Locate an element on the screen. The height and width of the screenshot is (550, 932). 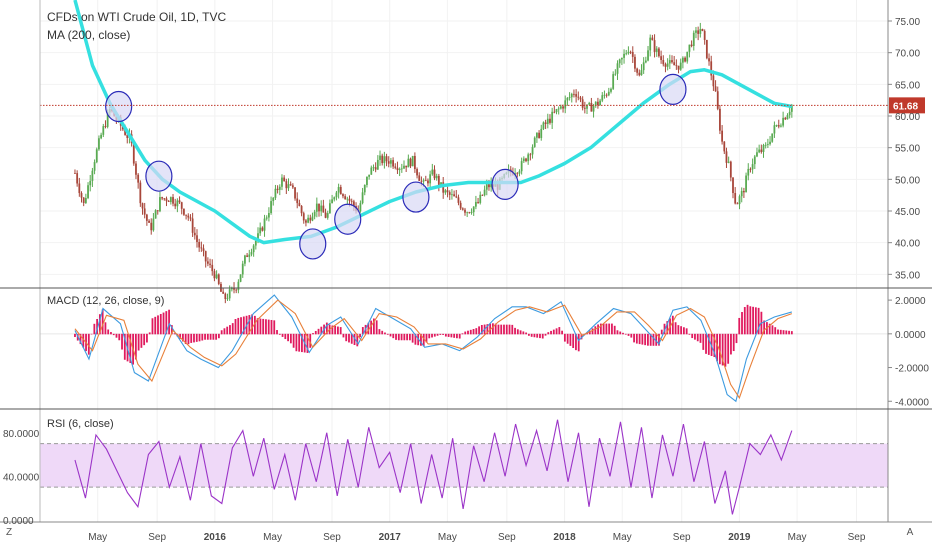
price-axis-label: 35.00 is located at coordinates (907, 275).